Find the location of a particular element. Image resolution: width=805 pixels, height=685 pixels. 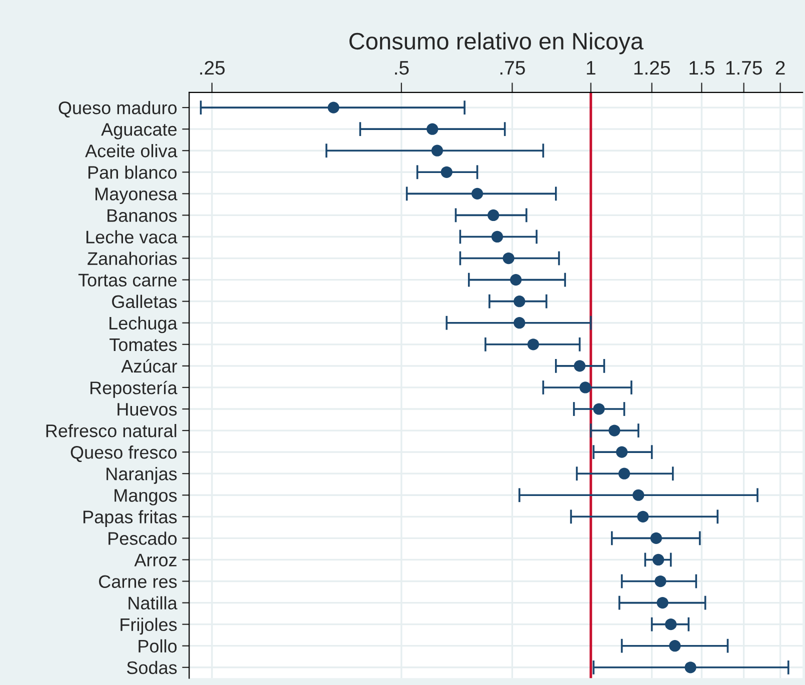

x-tick-label: .25 is located at coordinates (212, 67).